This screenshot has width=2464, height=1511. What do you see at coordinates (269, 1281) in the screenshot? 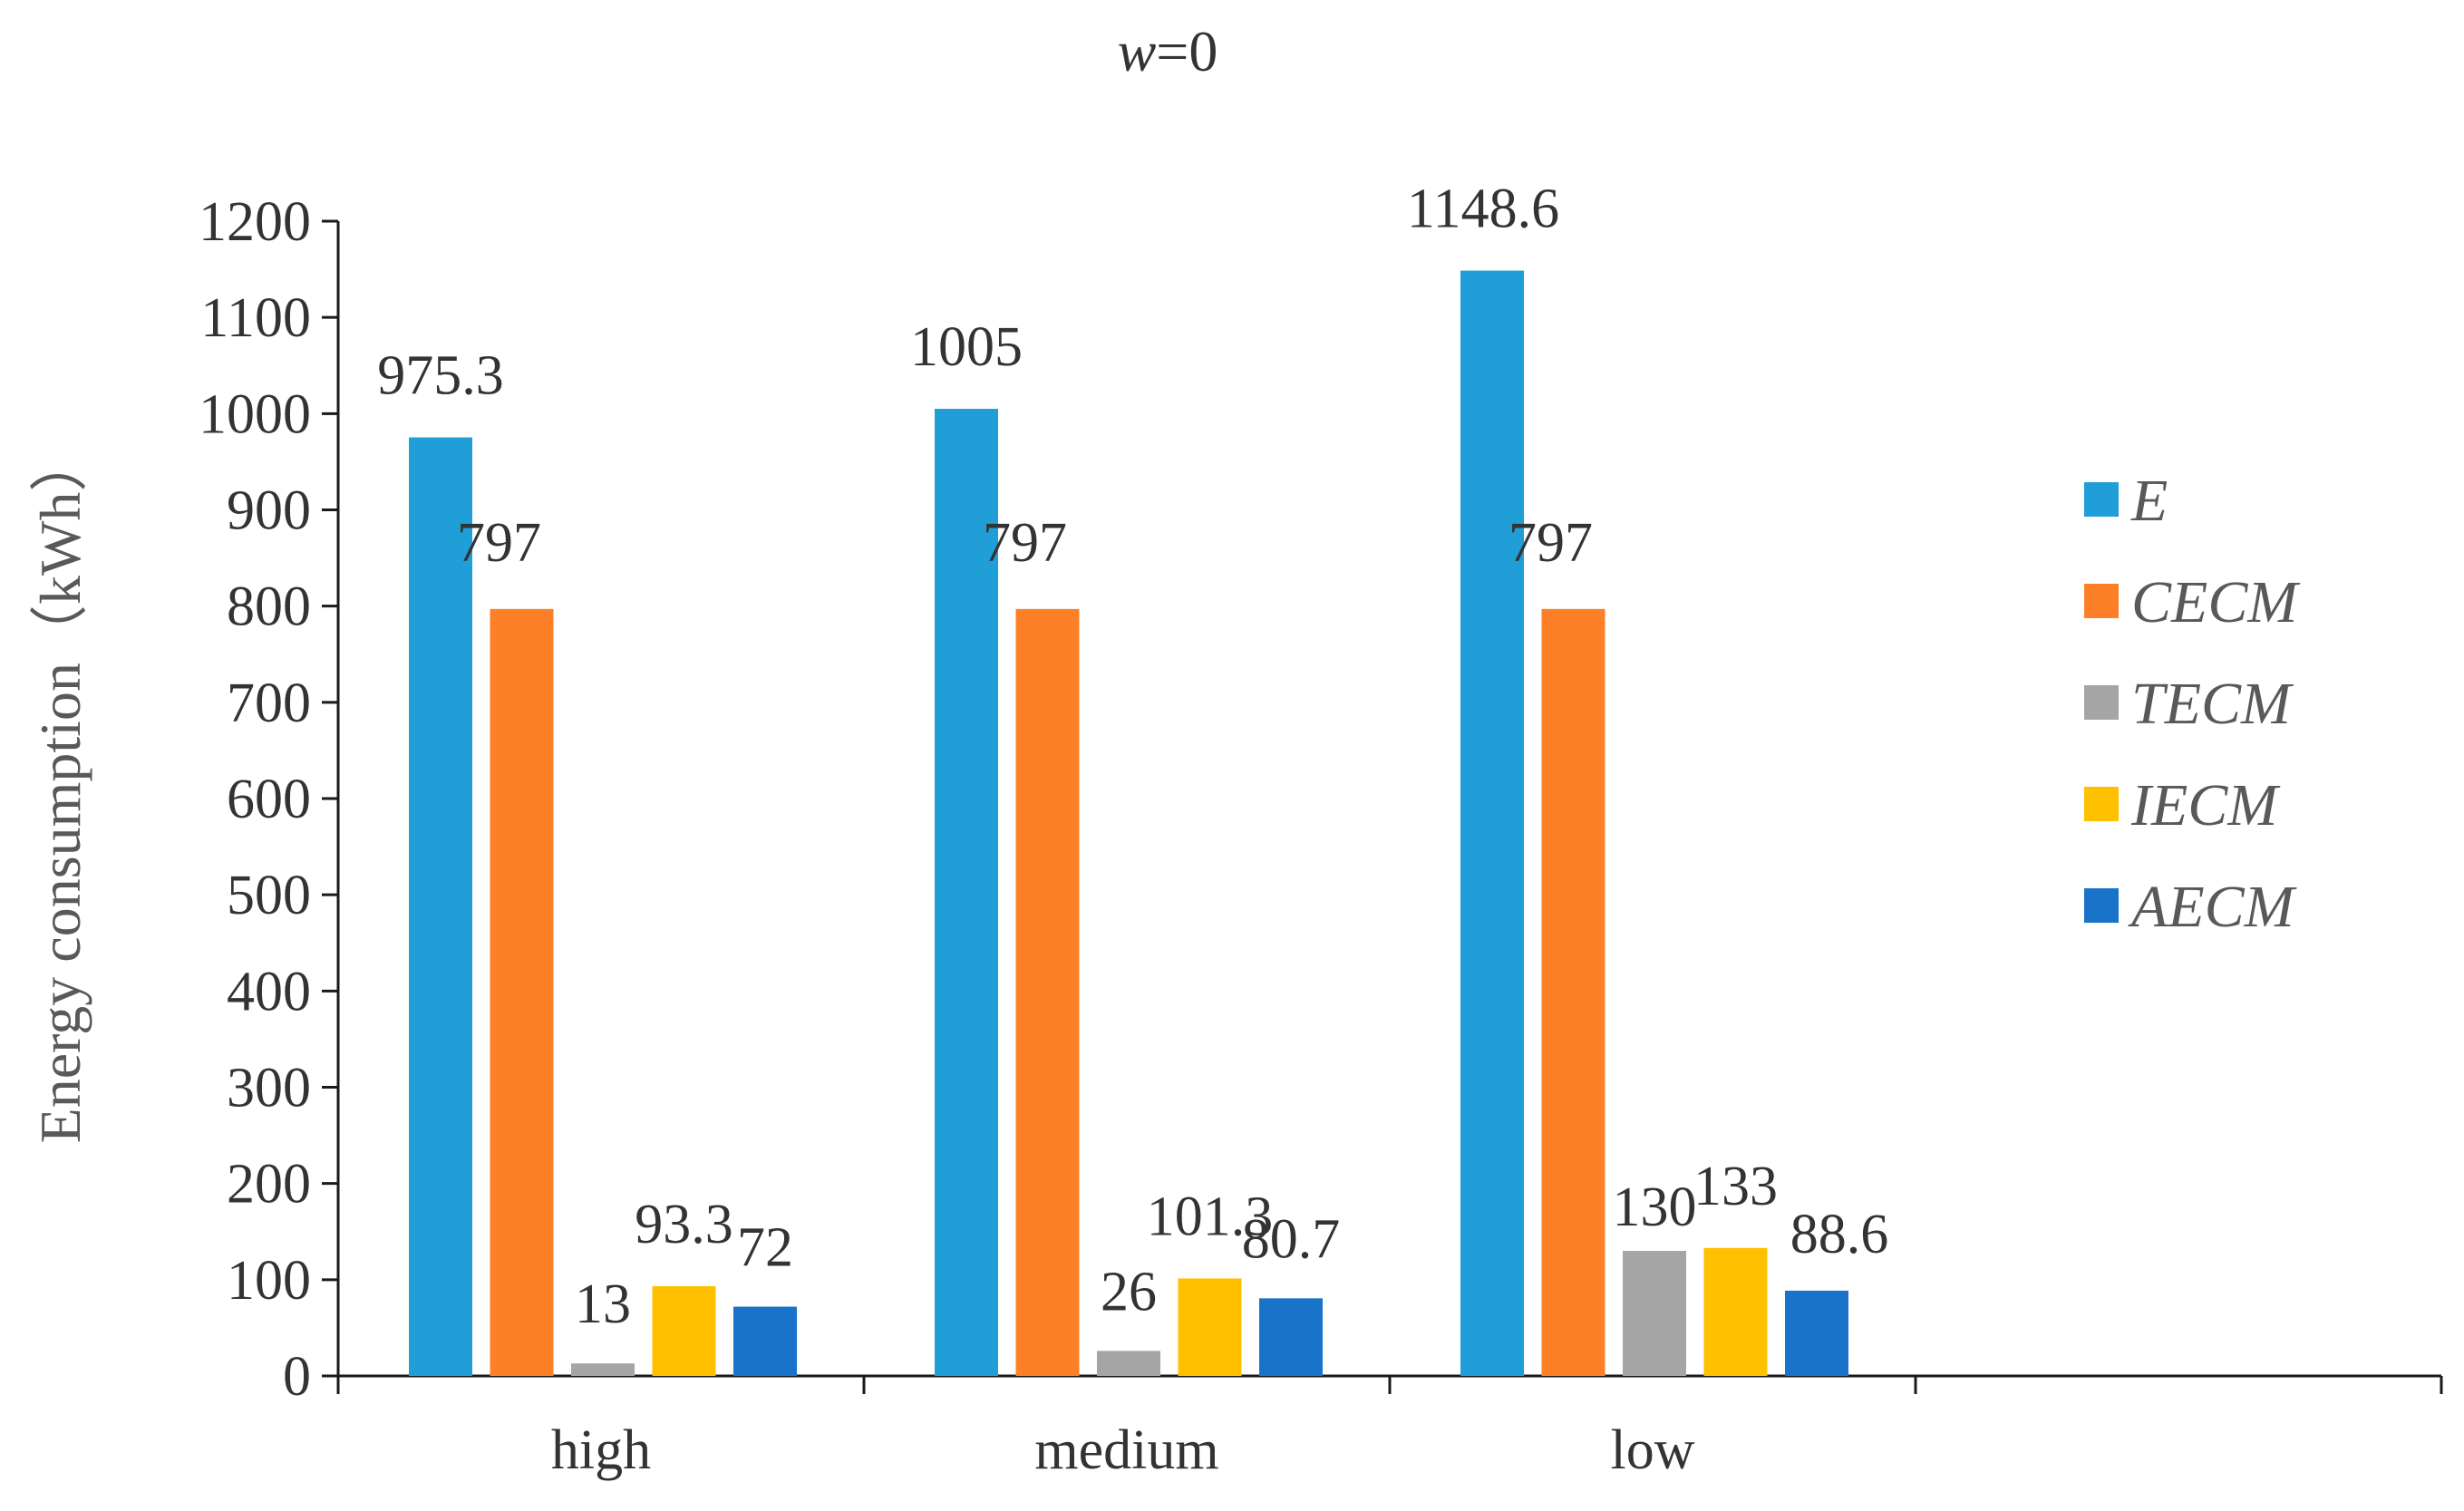
I see `y-tick-label: 100` at bounding box center [269, 1281].